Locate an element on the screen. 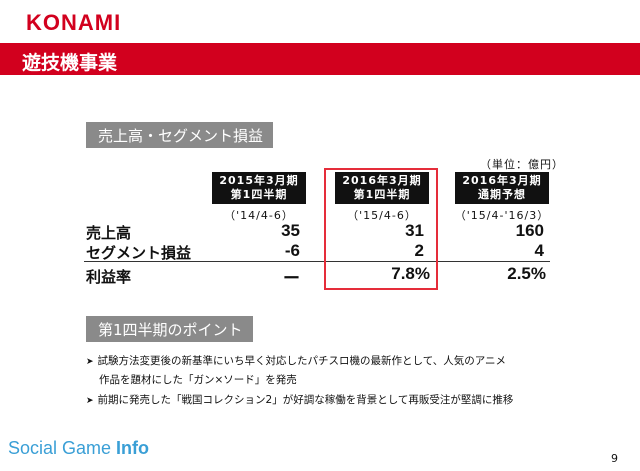 The image size is (640, 471). cell-sales-fy2015-q1: 35 is located at coordinates (290, 230).